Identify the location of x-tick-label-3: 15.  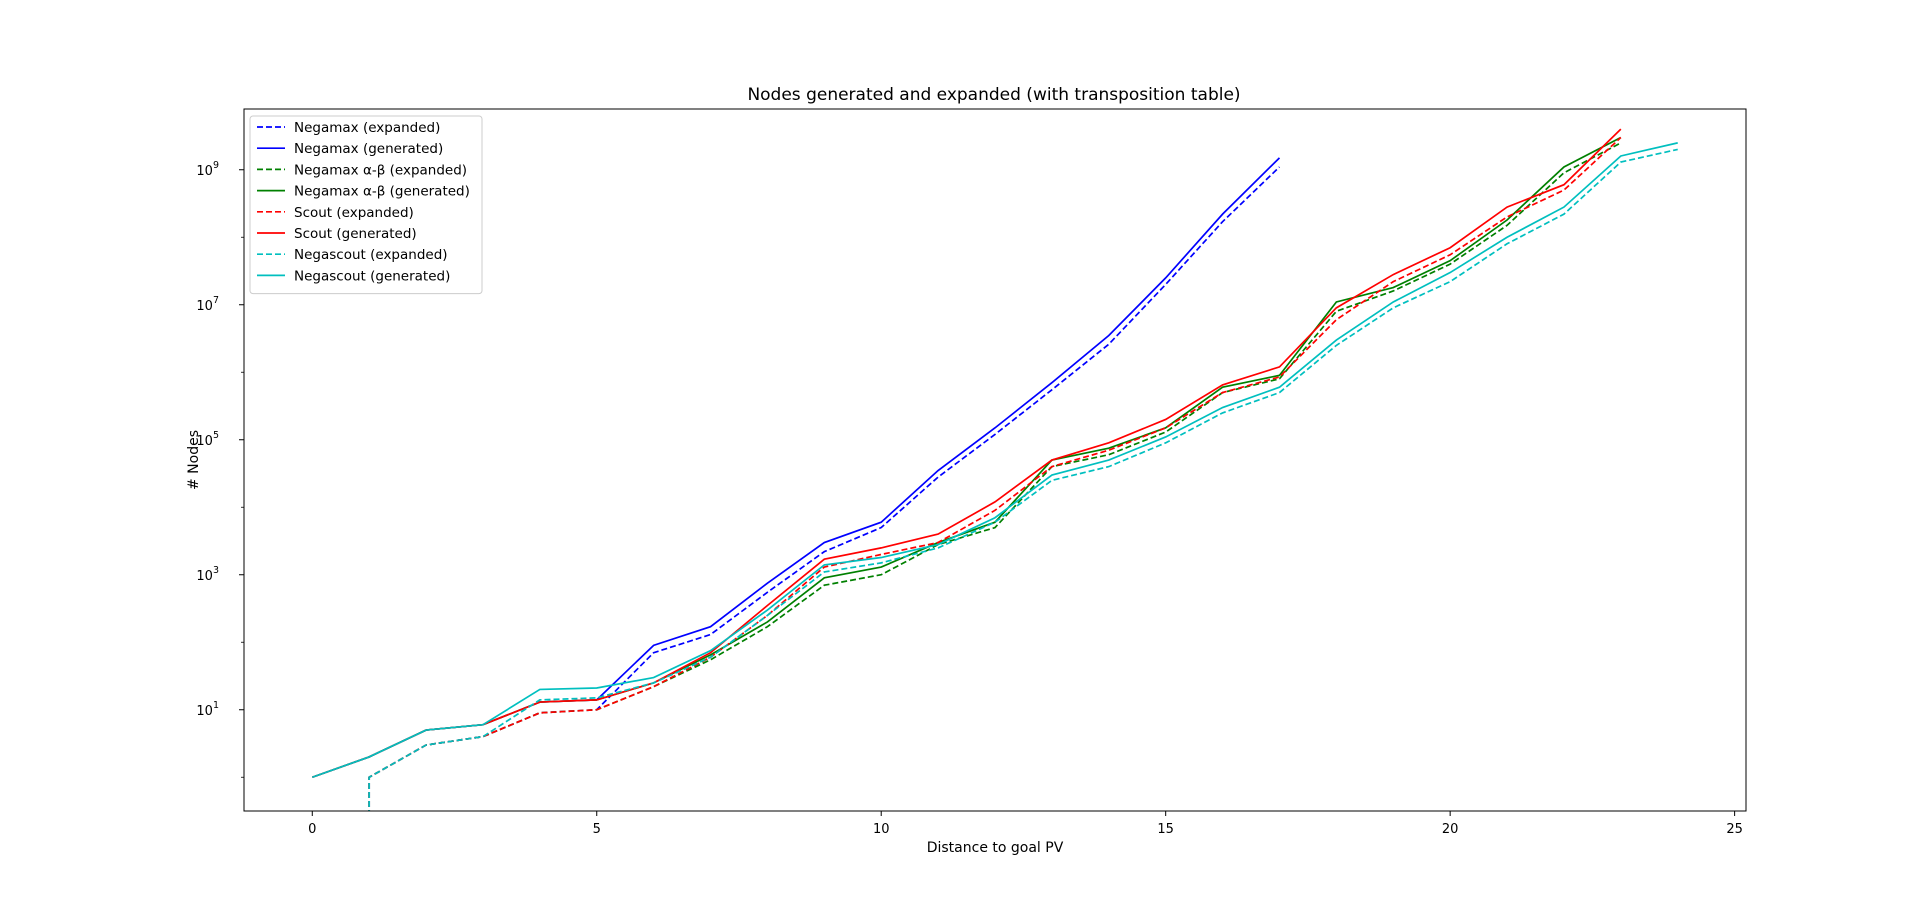
(1165, 829).